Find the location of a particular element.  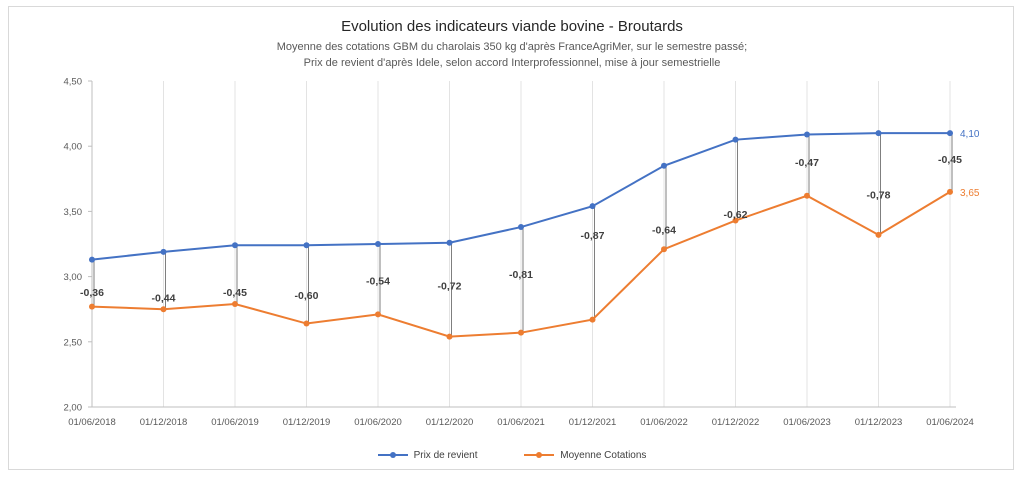

gap-label: -0,54 is located at coordinates (378, 282).